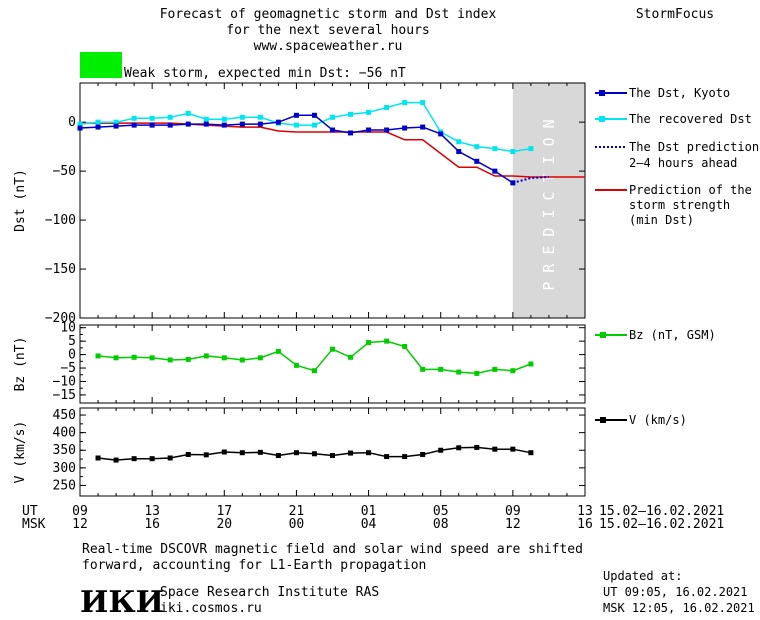 The image size is (760, 620). Describe the element at coordinates (224, 511) in the screenshot. I see `ut-tick-label: 17` at that location.